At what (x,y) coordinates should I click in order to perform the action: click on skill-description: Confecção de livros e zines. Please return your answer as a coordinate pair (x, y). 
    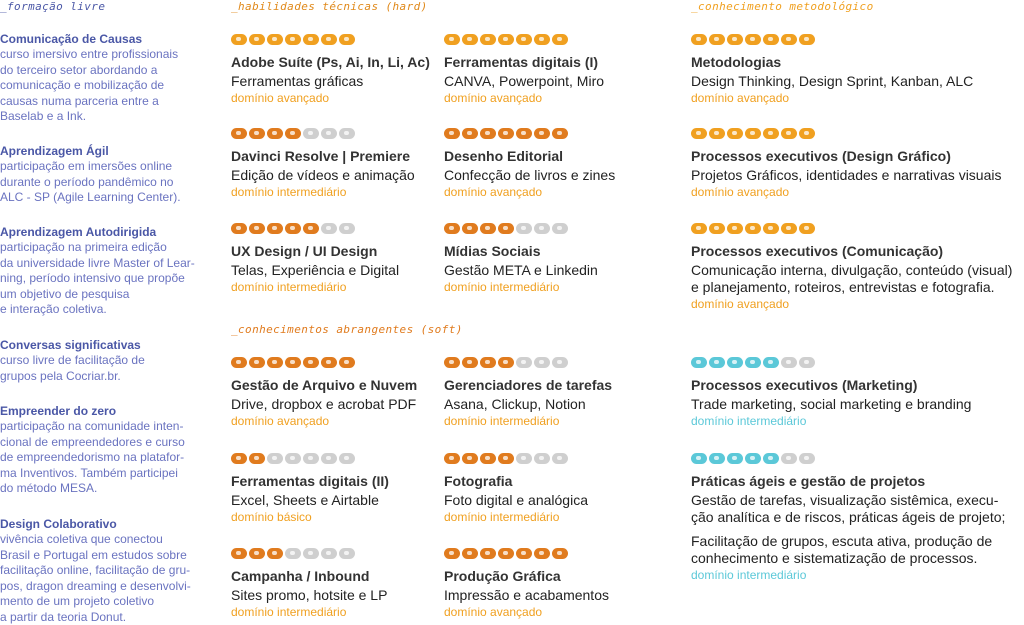
    Looking at the image, I should click on (530, 175).